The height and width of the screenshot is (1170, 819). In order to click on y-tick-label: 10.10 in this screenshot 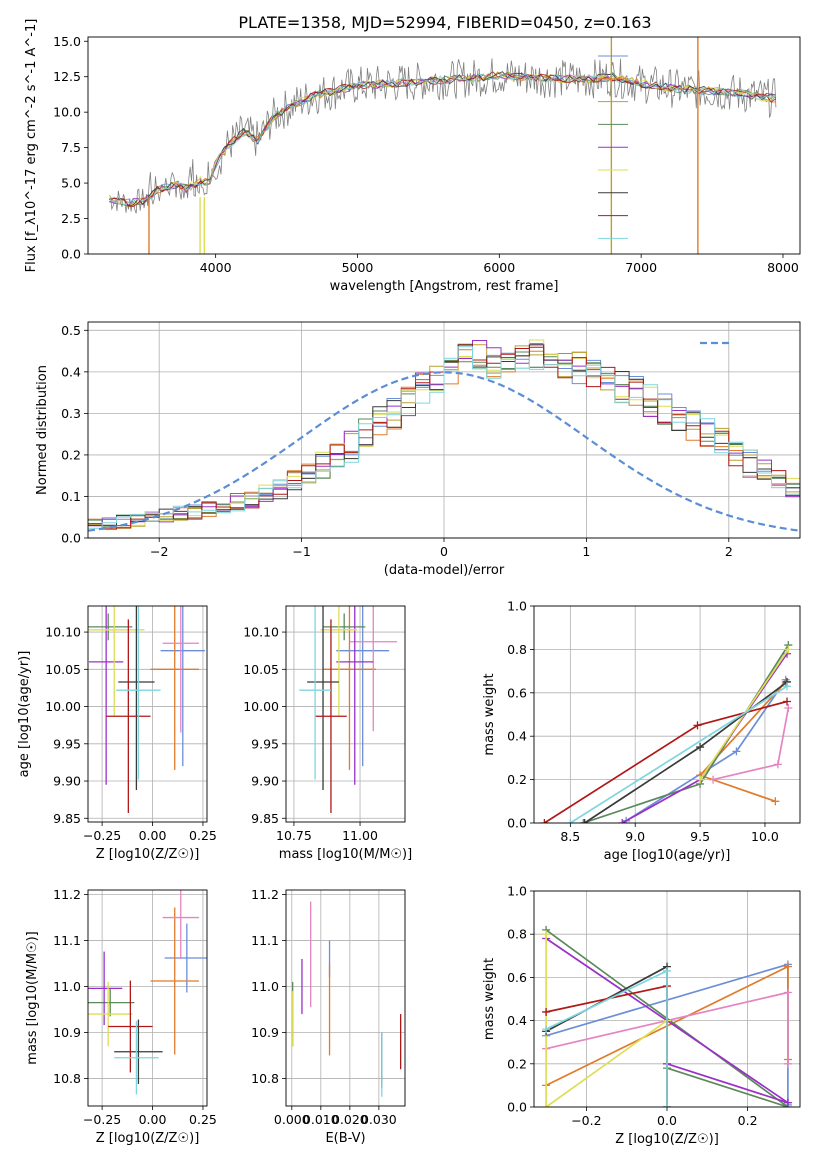, I will do `click(261, 632)`.